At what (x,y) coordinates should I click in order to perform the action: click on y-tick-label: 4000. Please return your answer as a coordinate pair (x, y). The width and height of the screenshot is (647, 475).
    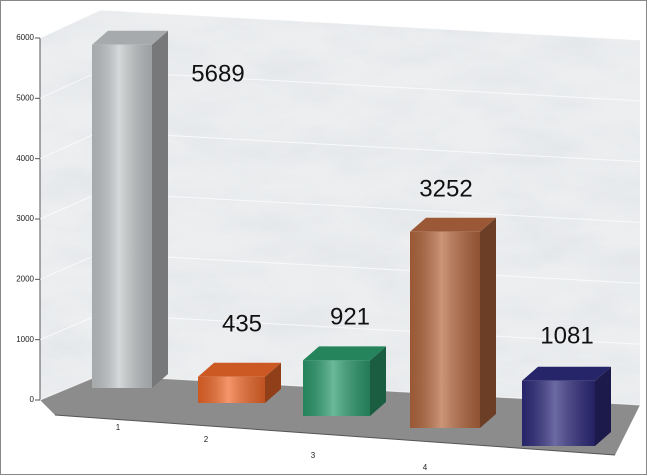
    Looking at the image, I should click on (25, 158).